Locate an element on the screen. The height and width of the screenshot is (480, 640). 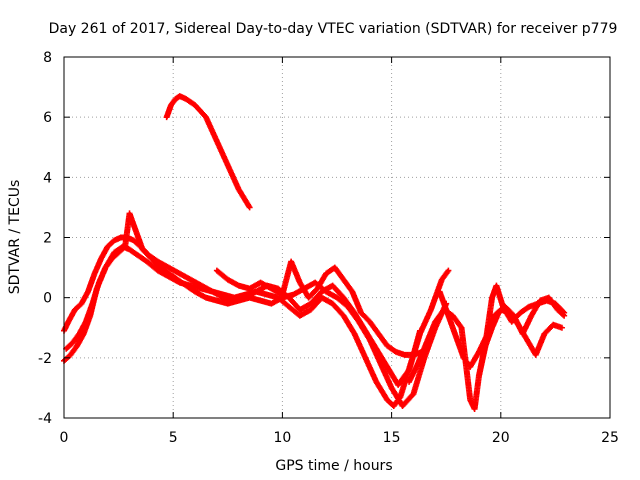
x-tick-label: 15 is located at coordinates (392, 438).